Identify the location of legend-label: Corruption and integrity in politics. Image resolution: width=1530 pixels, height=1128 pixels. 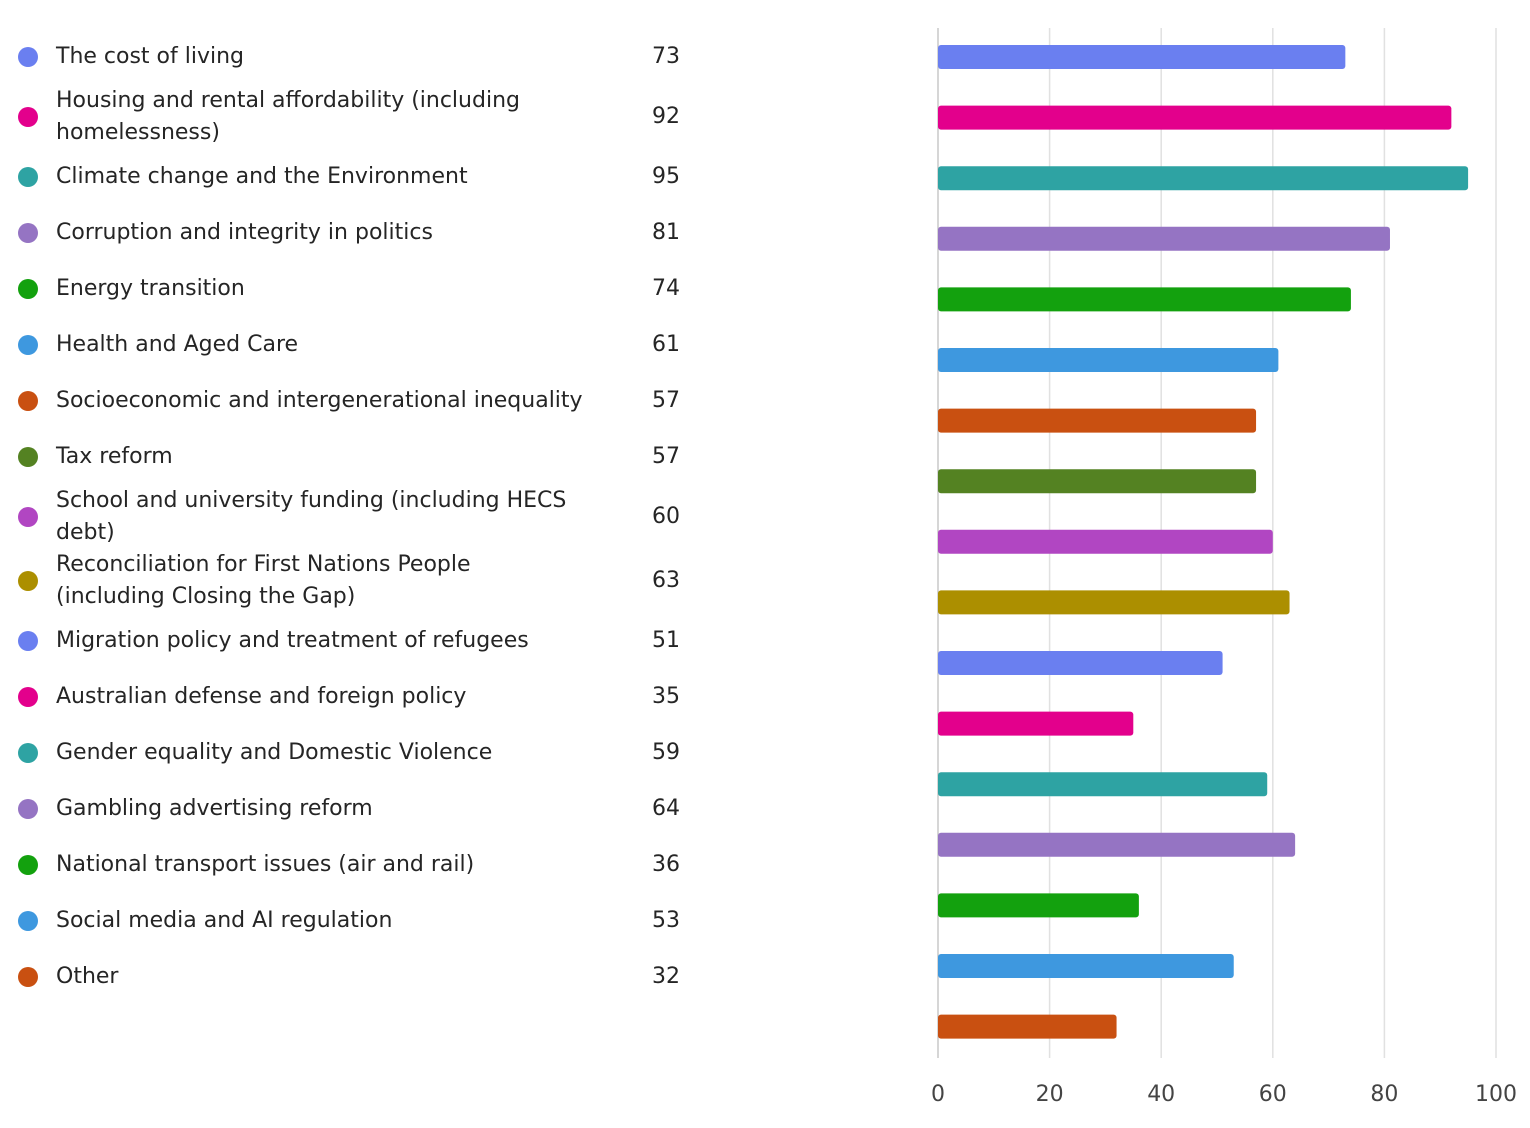
(244, 232).